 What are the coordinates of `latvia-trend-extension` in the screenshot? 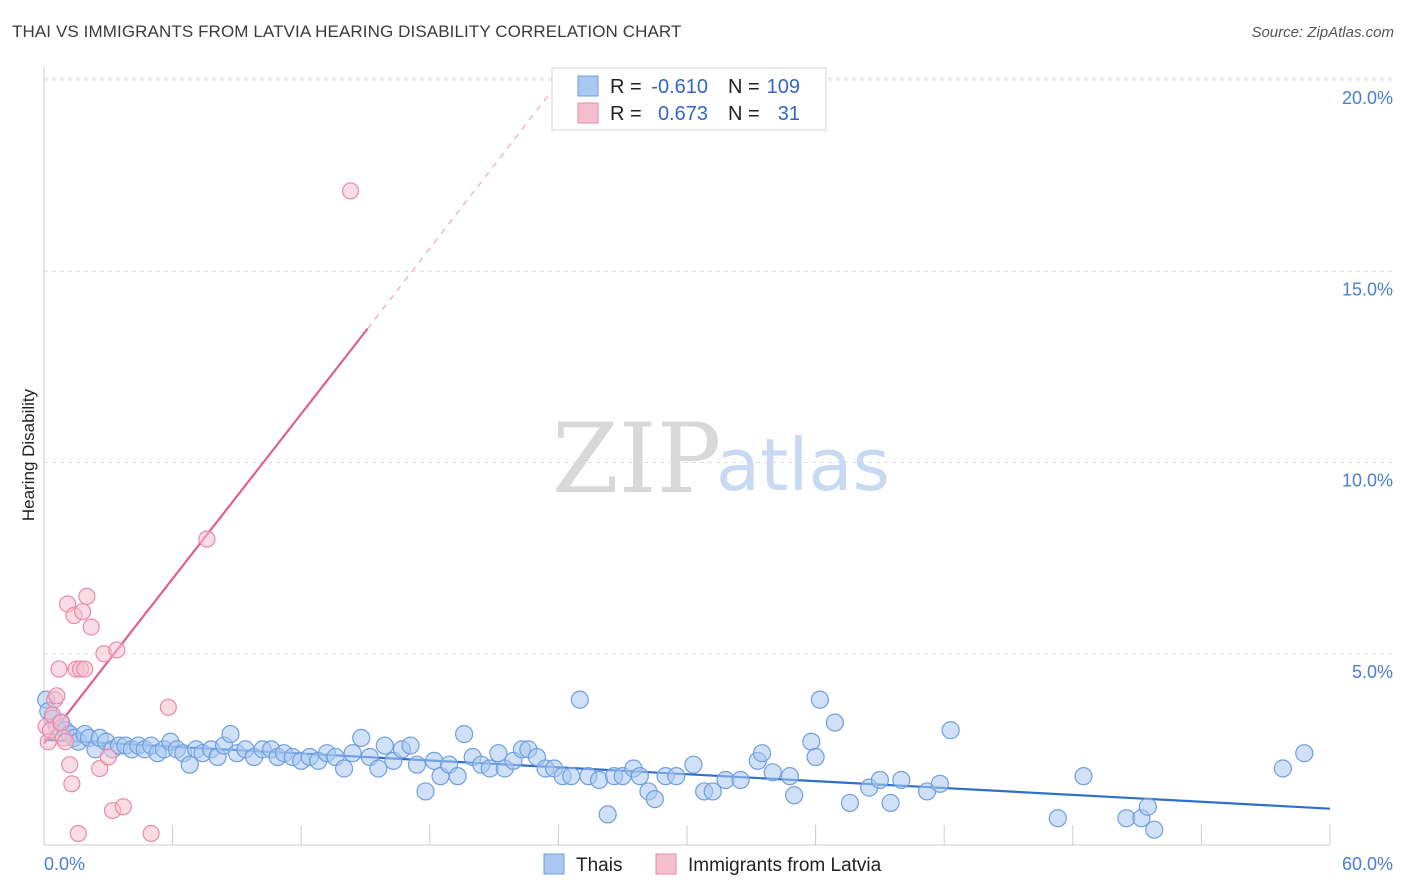 It's located at (468, 198).